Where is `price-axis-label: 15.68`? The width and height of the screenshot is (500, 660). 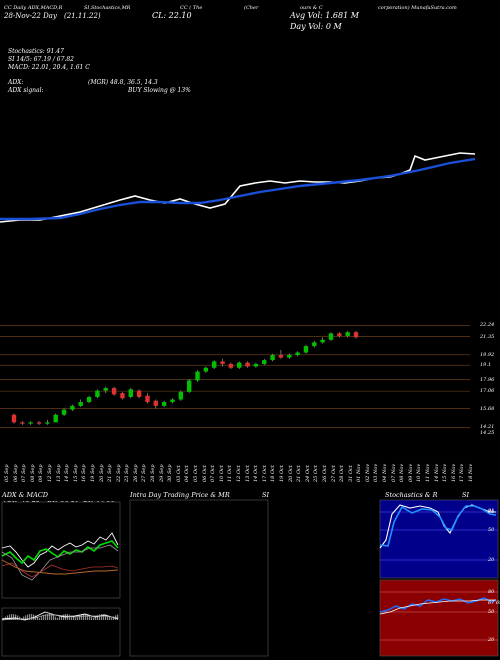
price-axis-label: 15.68 is located at coordinates (487, 408).